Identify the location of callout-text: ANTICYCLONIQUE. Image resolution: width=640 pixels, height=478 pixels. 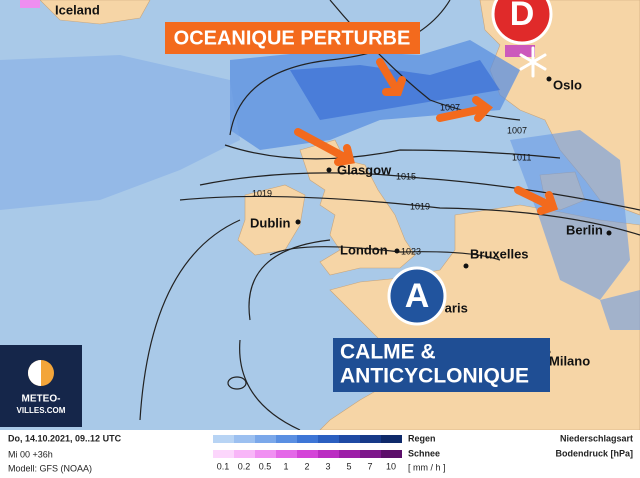
(434, 376).